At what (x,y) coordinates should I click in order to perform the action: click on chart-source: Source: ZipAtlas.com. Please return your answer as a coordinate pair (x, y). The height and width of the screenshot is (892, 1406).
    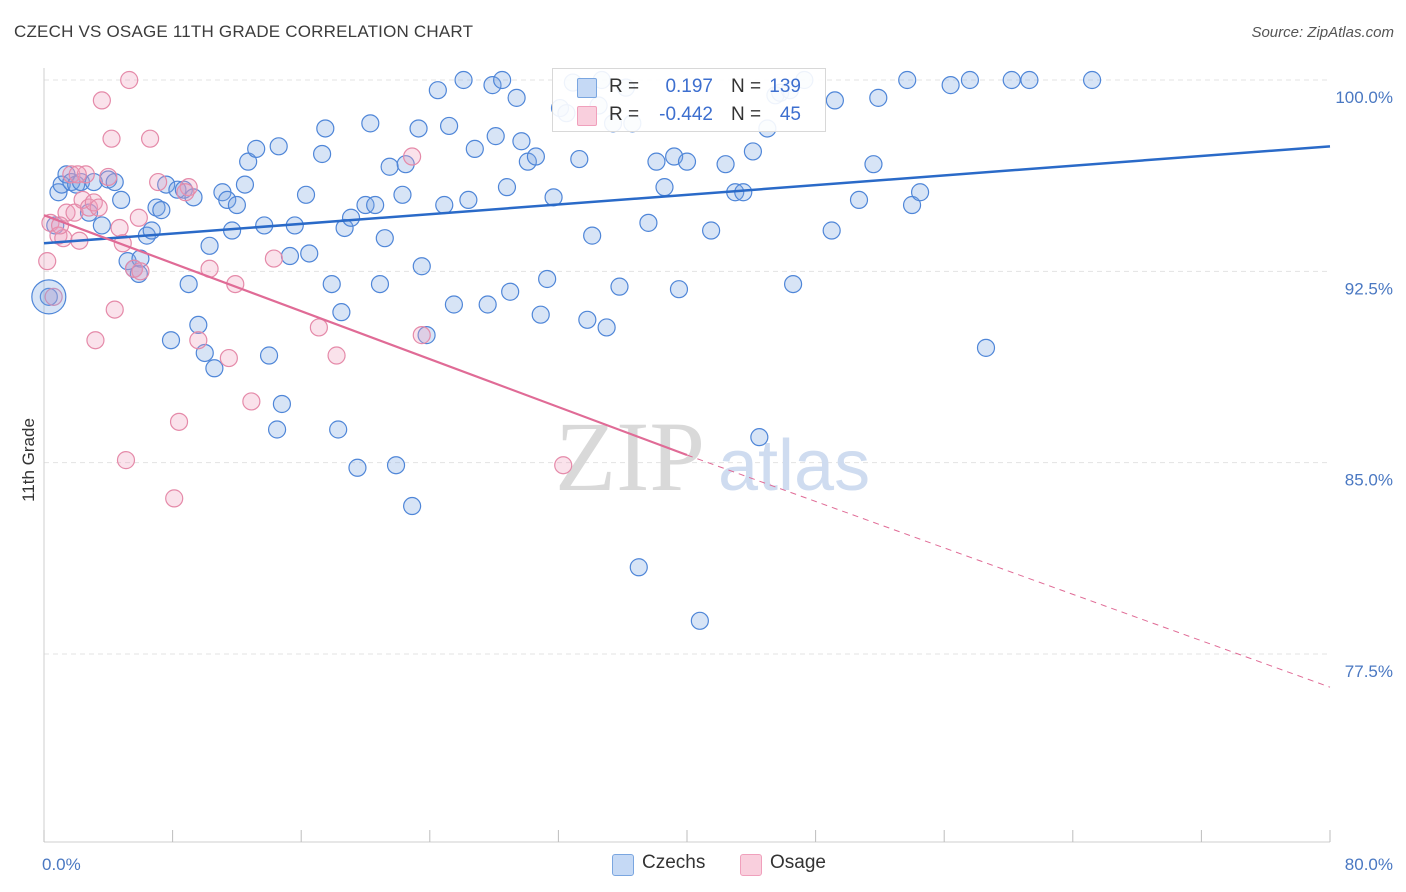
    Looking at the image, I should click on (1322, 32).